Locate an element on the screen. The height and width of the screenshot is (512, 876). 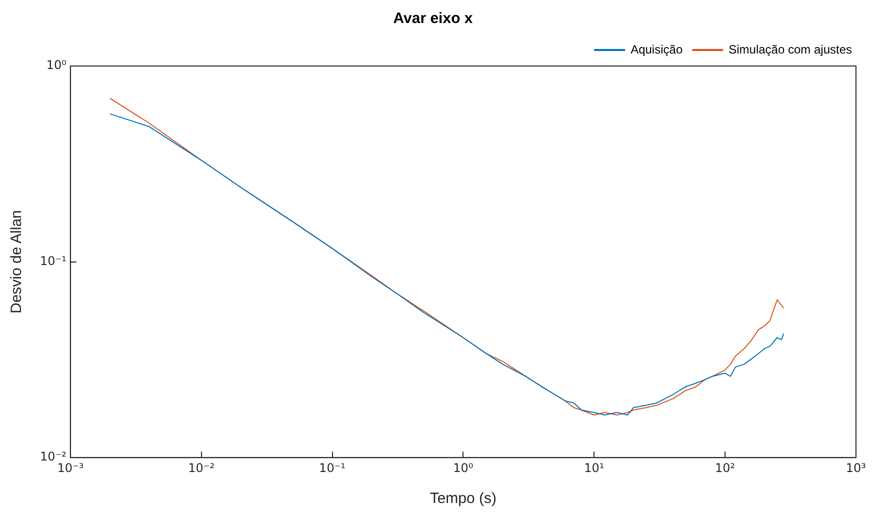
legend-label: Aquisição is located at coordinates (656, 49).